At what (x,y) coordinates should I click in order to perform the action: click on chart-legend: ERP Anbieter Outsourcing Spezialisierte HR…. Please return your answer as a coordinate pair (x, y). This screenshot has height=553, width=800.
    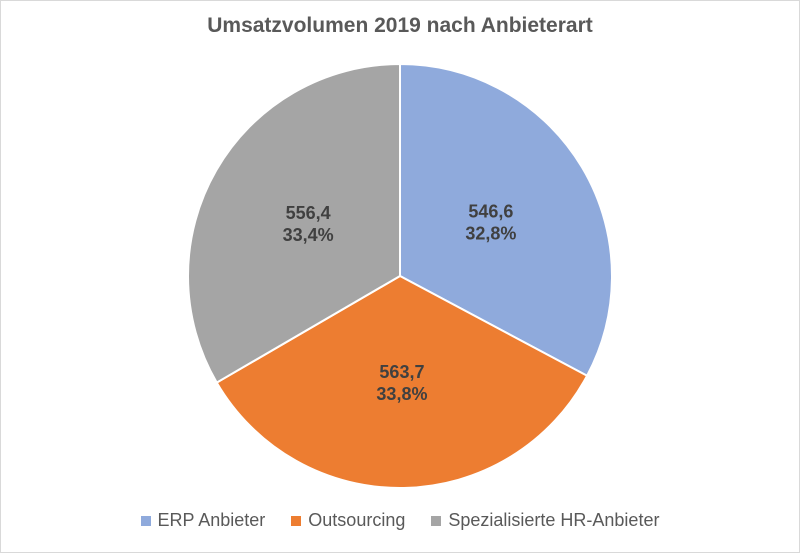
    Looking at the image, I should click on (400, 520).